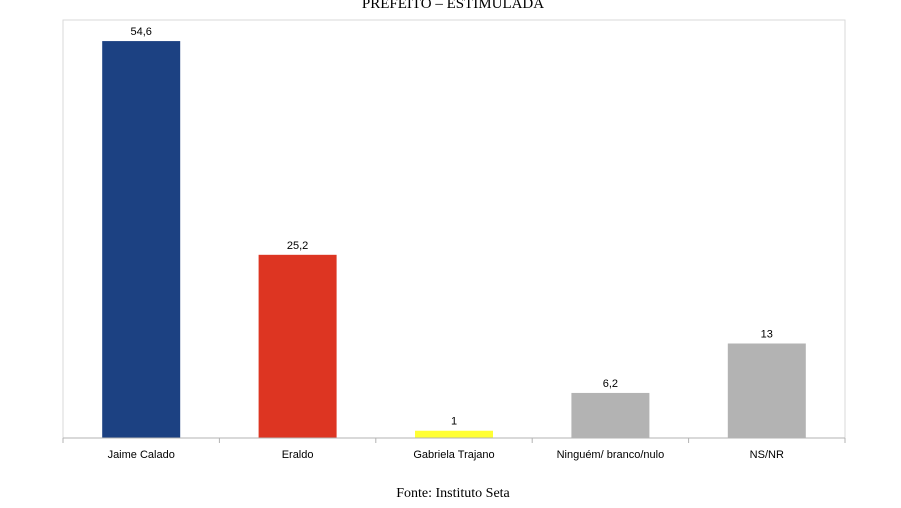 Image resolution: width=901 pixels, height=508 pixels. What do you see at coordinates (453, 493) in the screenshot?
I see `source-note: Fonte: Instituto Seta` at bounding box center [453, 493].